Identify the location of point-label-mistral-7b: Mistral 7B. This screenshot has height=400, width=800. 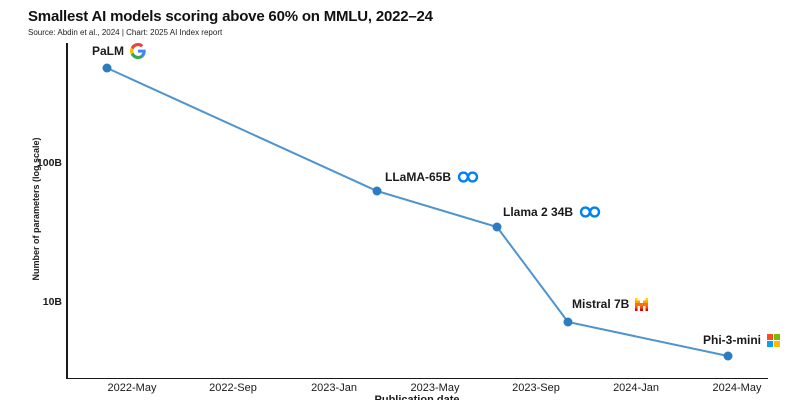
(610, 304).